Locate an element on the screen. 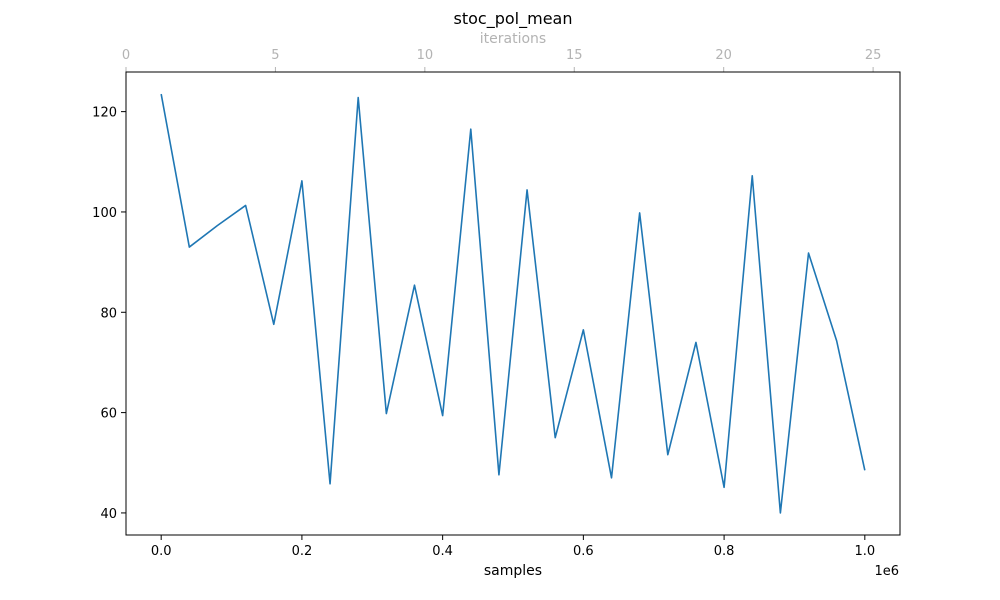 This screenshot has height=600, width=1000. chart-title: stoc_pol_mean is located at coordinates (513, 19).